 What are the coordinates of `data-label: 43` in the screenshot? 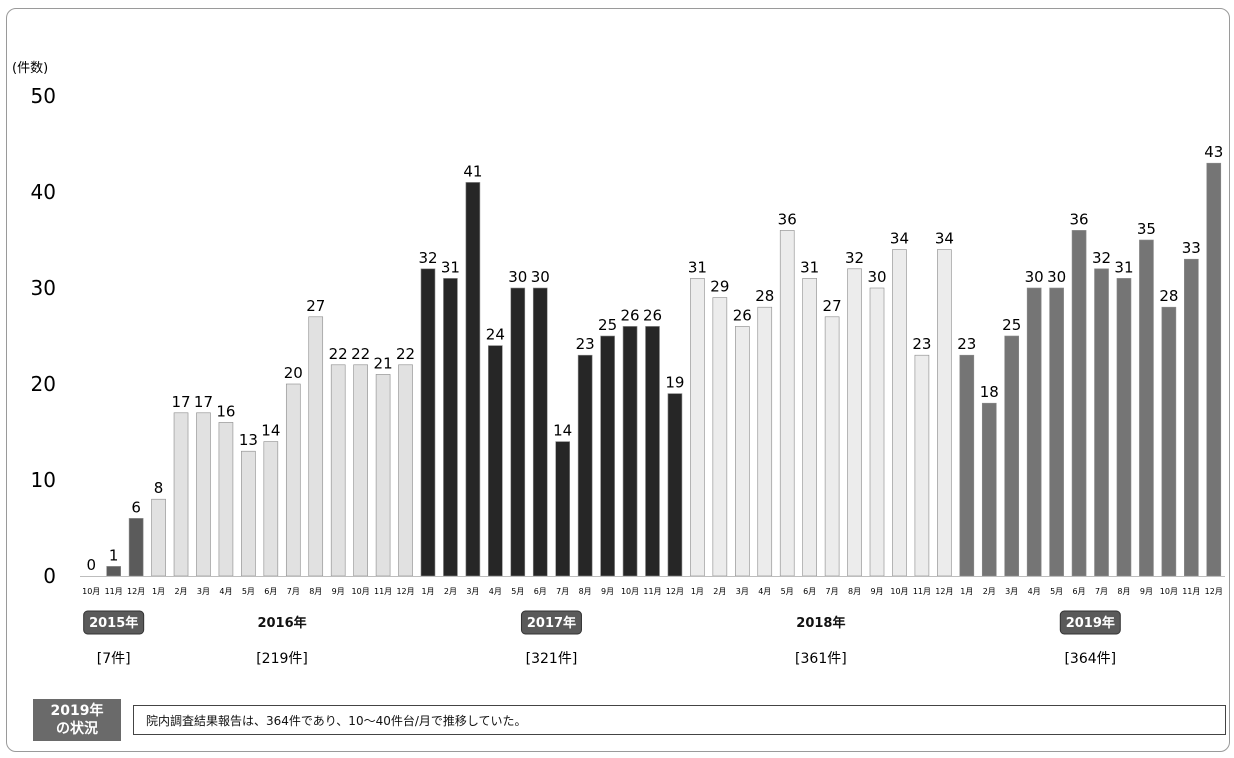 It's located at (1213, 152).